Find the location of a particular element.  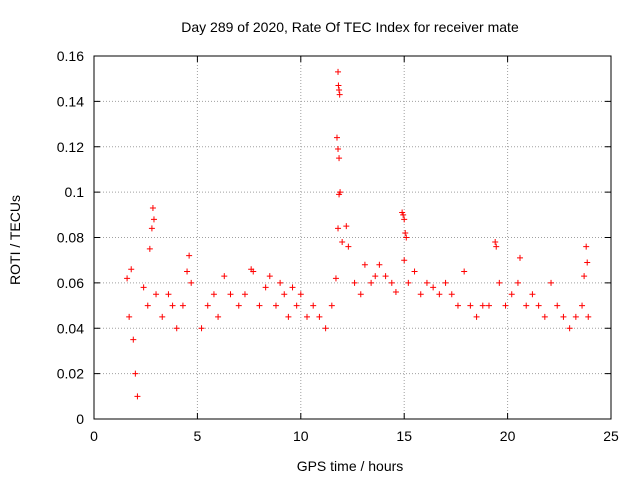

y-tick-label: 0 is located at coordinates (80, 419).